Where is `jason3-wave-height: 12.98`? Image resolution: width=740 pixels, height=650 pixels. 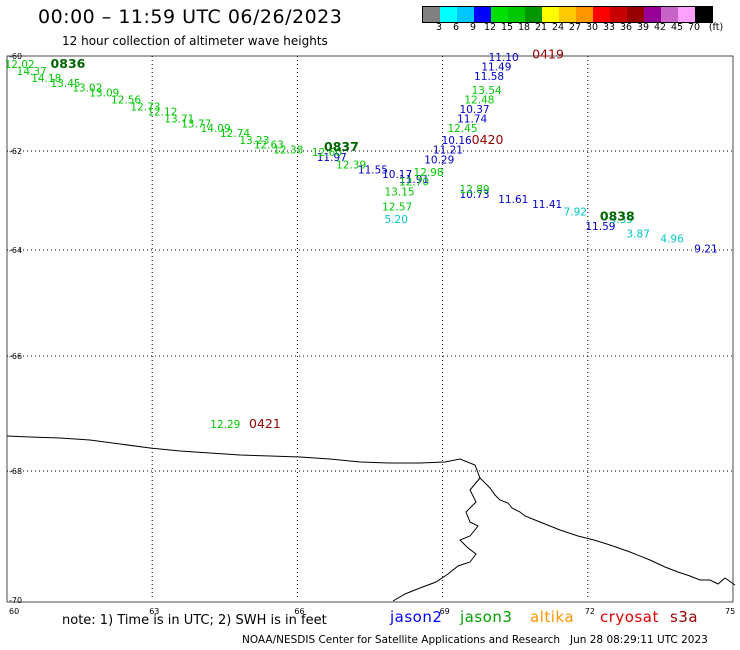 jason3-wave-height: 12.98 is located at coordinates (429, 173).